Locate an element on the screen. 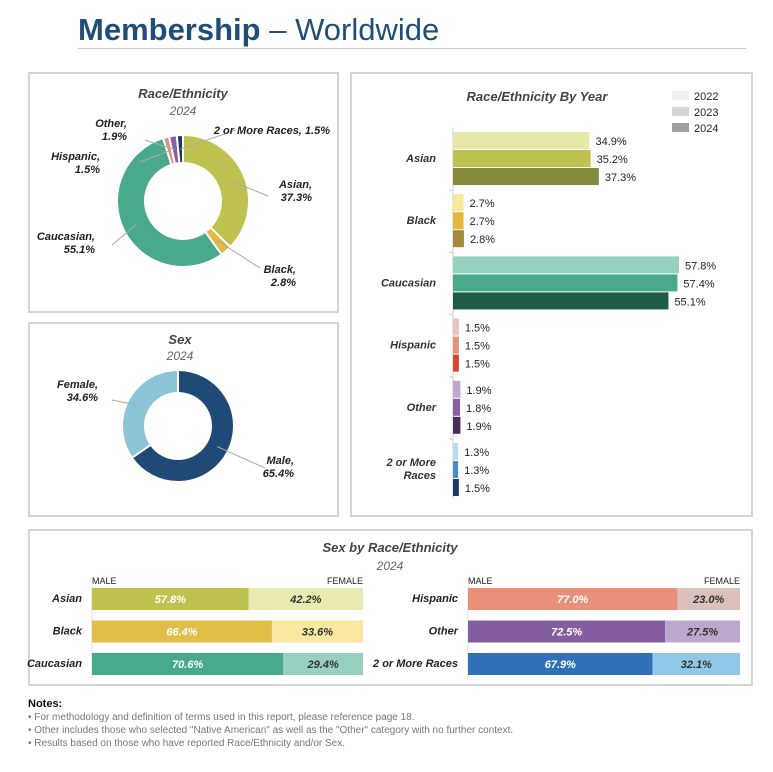 The height and width of the screenshot is (772, 773). value-male: 72.5% is located at coordinates (566, 633).